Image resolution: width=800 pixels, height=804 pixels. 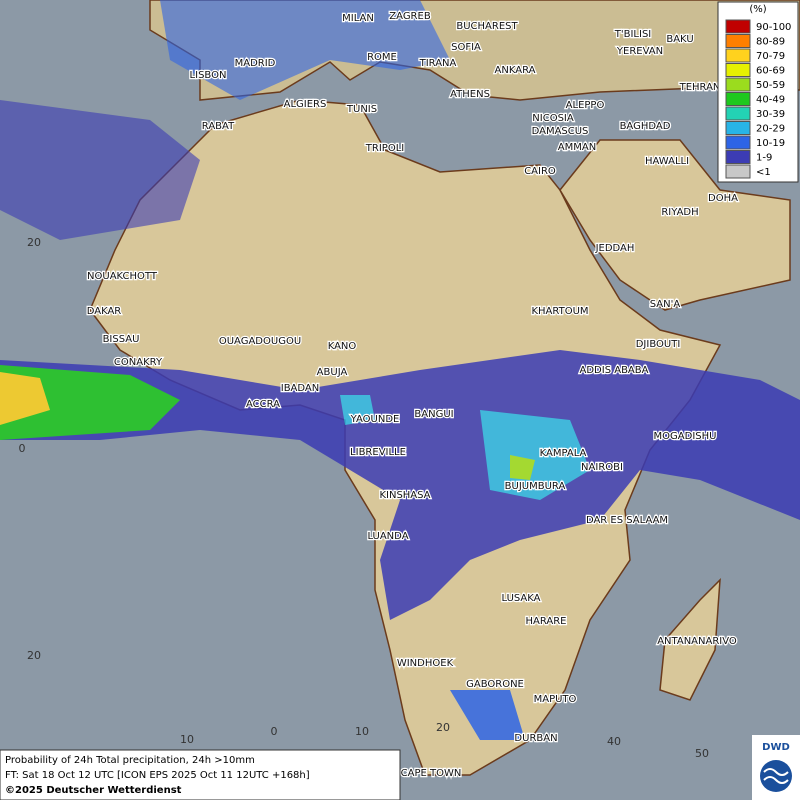 I want to click on legend-label: 60-69, so click(x=770, y=71).